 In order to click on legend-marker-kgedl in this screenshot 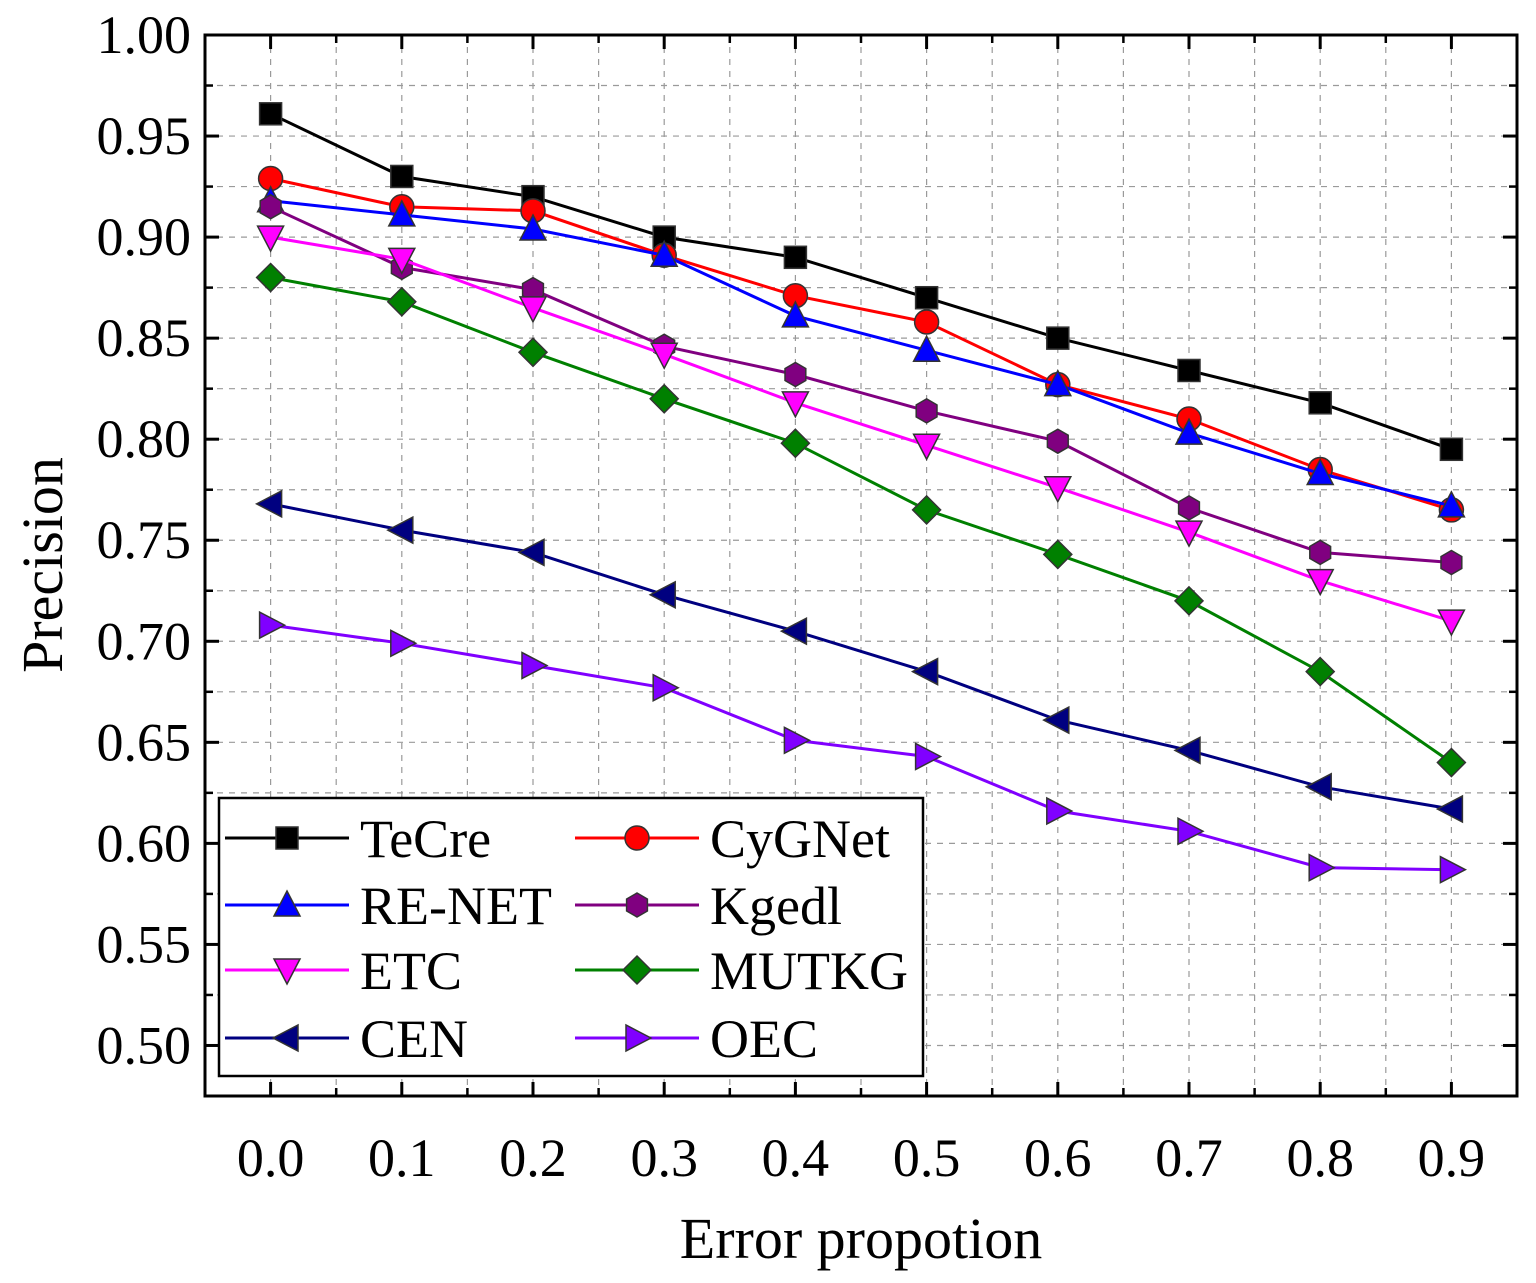, I will do `click(637, 905)`.